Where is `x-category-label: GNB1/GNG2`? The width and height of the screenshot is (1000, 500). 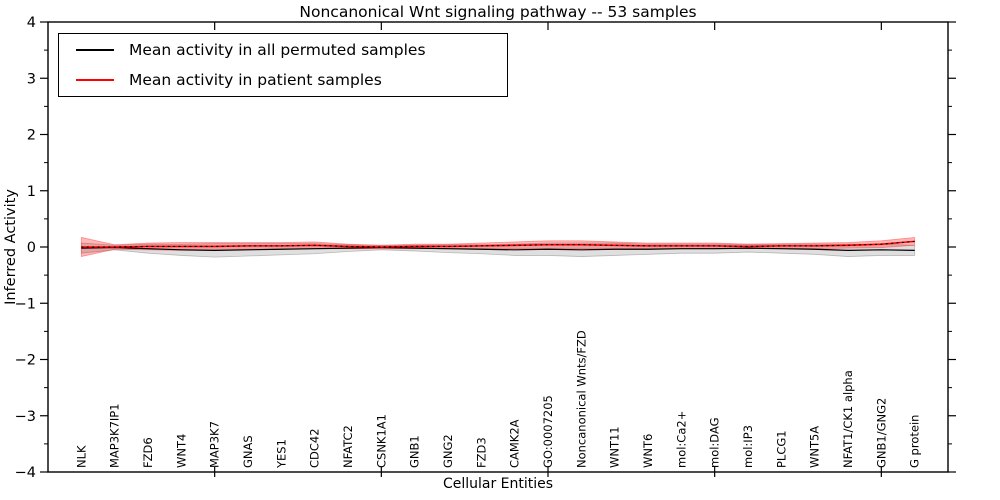 x-category-label: GNB1/GNG2 is located at coordinates (881, 433).